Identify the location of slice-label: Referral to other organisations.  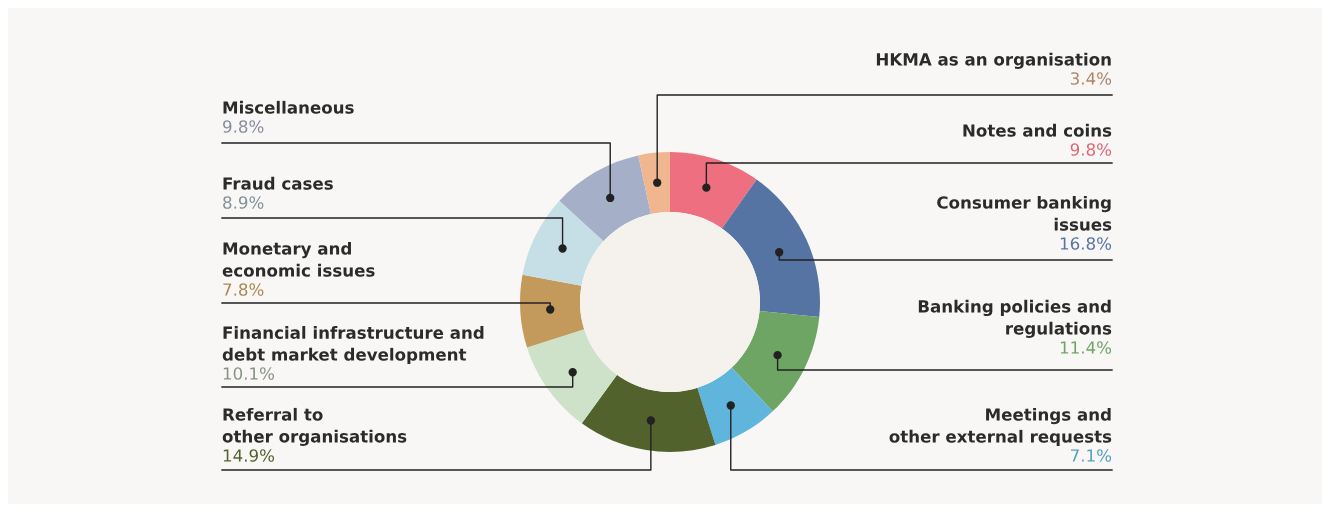
(314, 426).